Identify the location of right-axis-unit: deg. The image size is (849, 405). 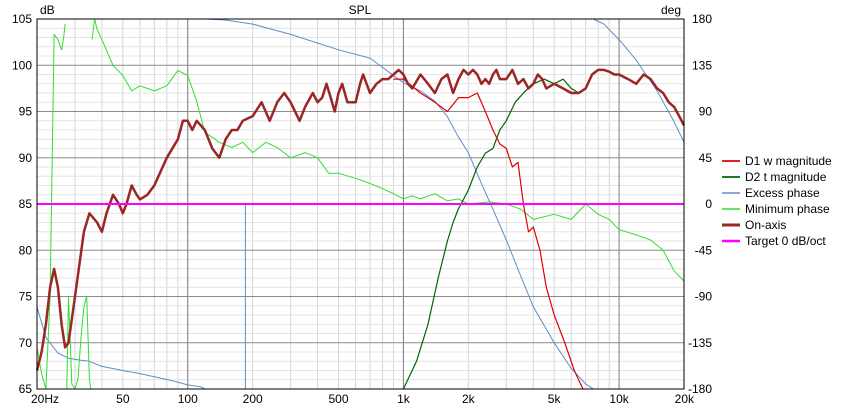
(671, 10).